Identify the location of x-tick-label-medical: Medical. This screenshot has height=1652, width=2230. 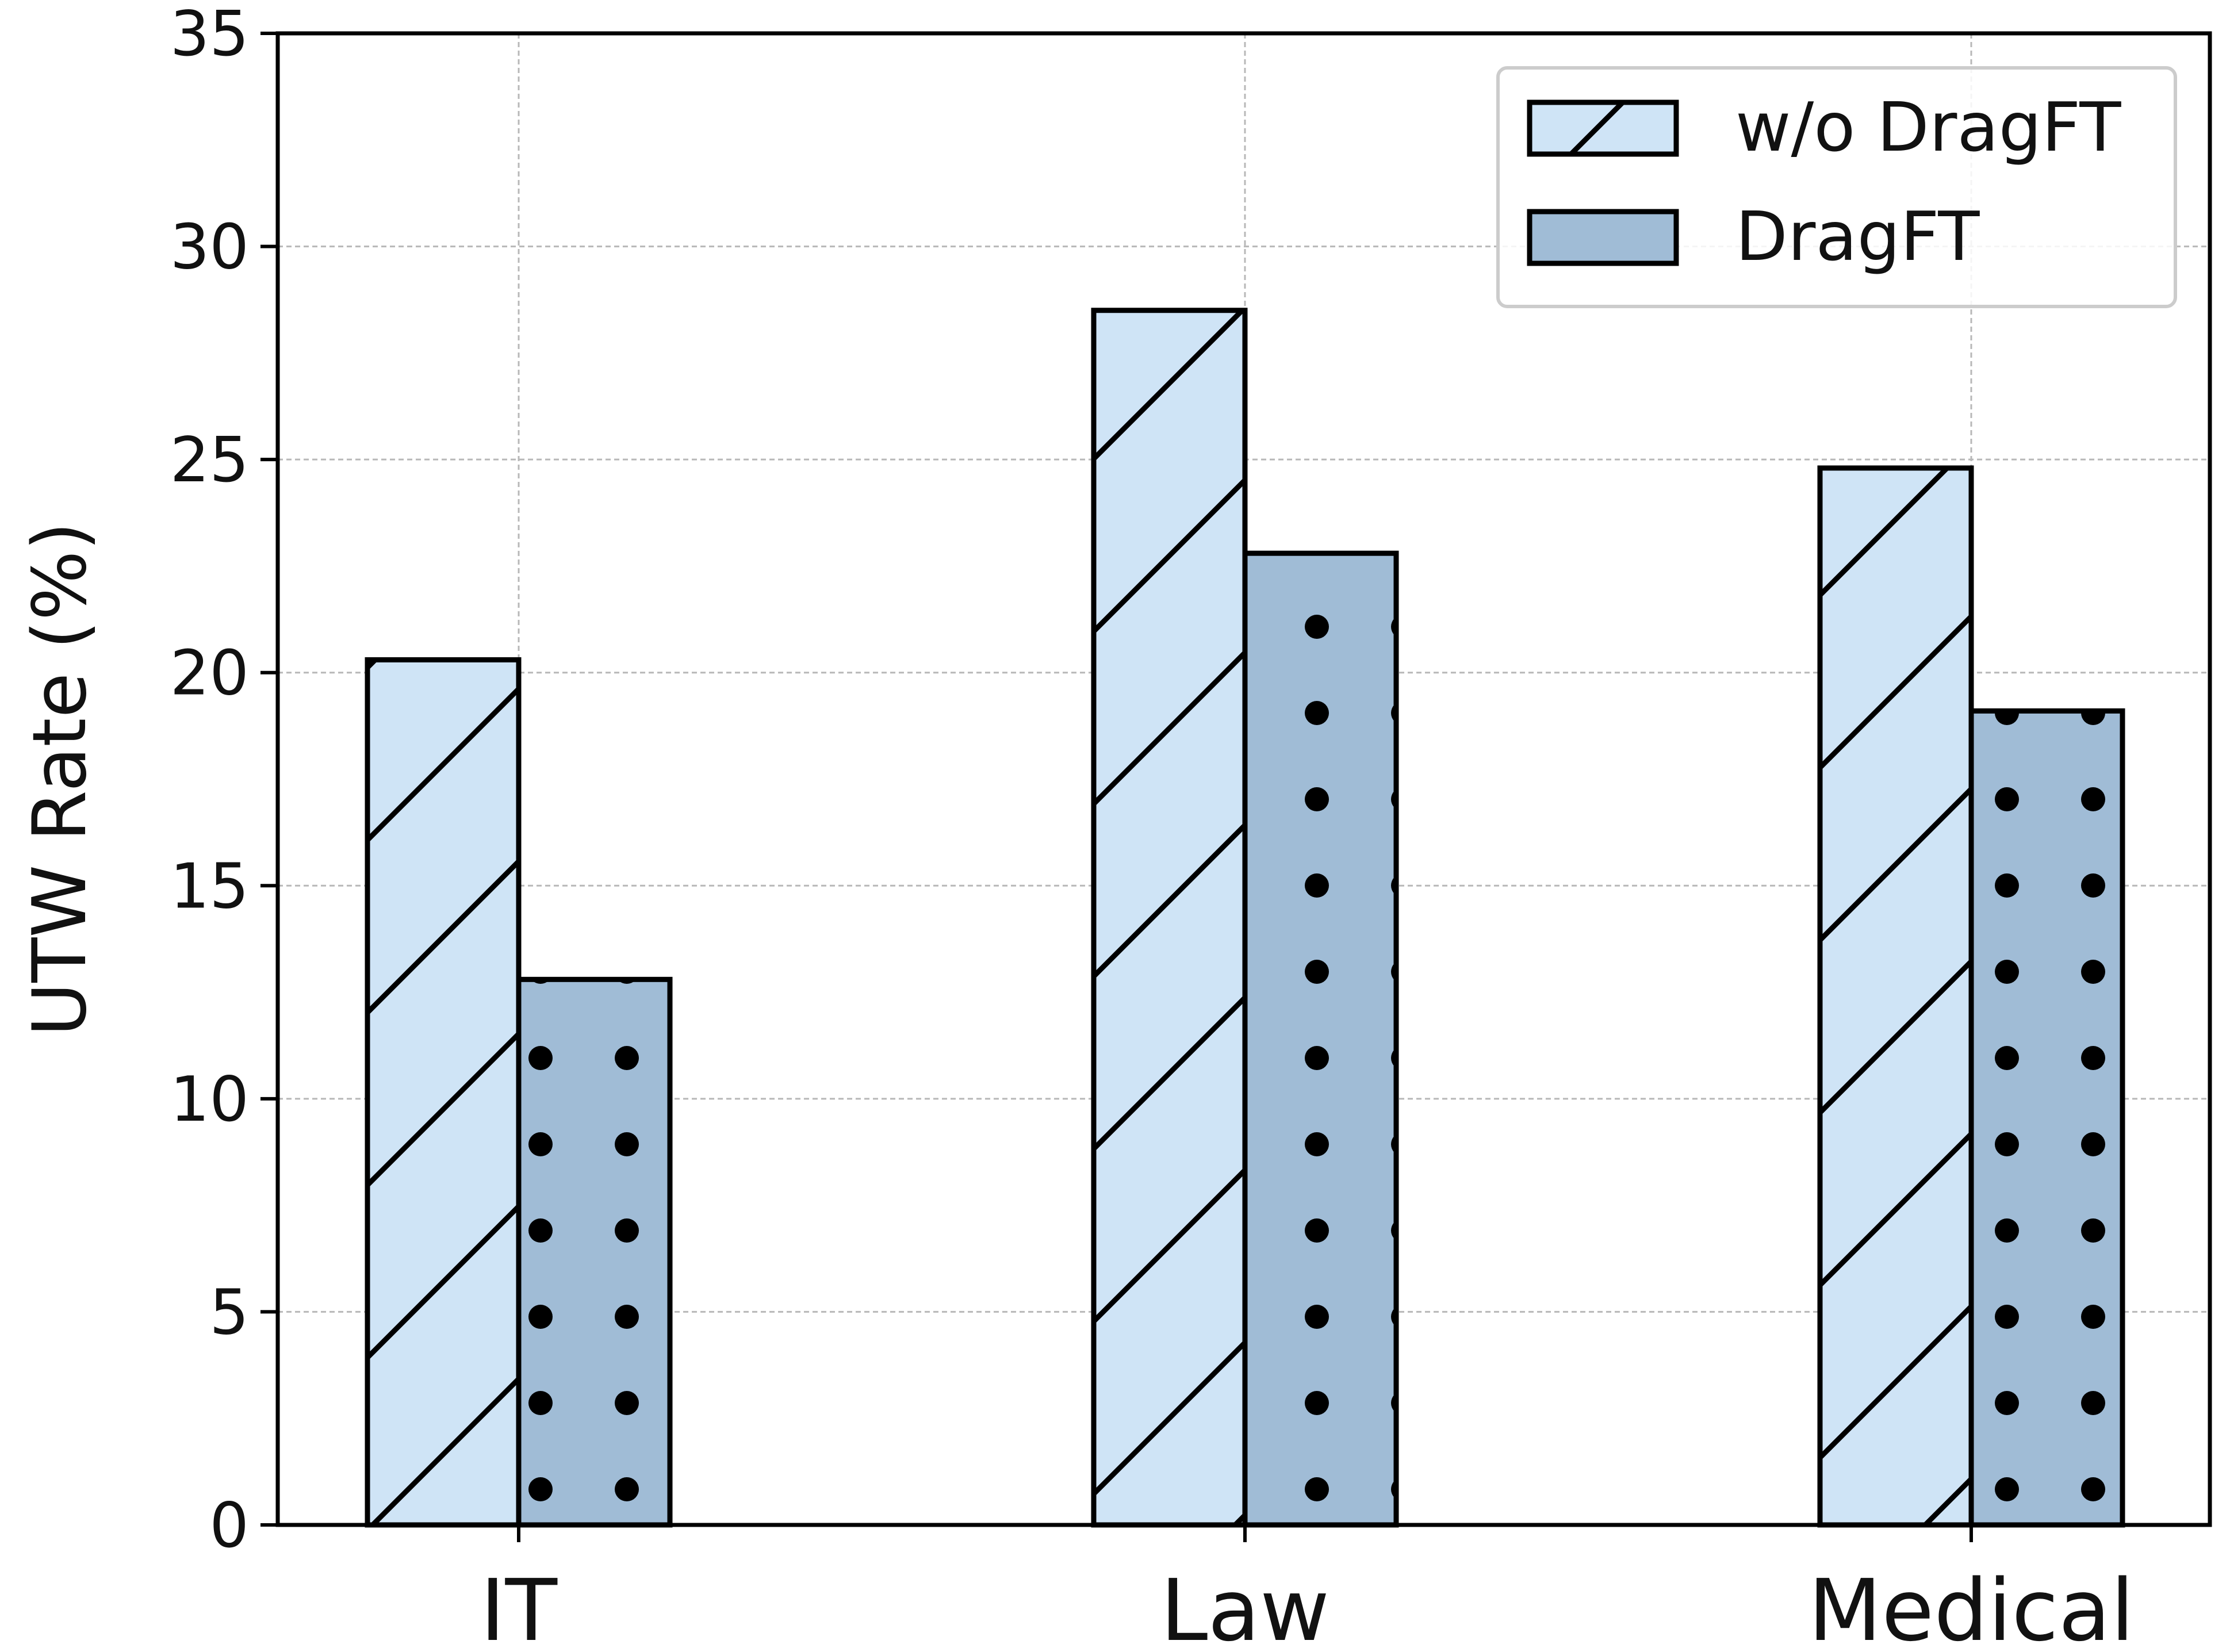
(1971, 1605).